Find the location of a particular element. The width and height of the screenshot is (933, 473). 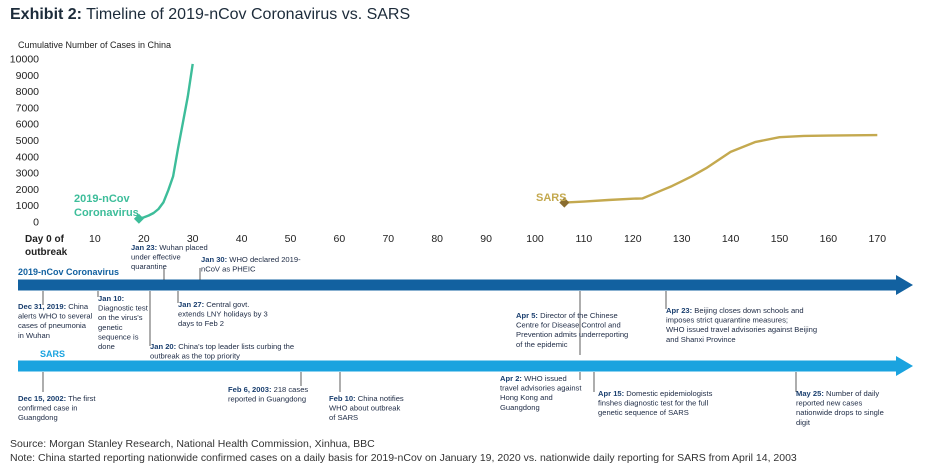

ncov-event-text: outbreak as the top priority is located at coordinates (195, 356).